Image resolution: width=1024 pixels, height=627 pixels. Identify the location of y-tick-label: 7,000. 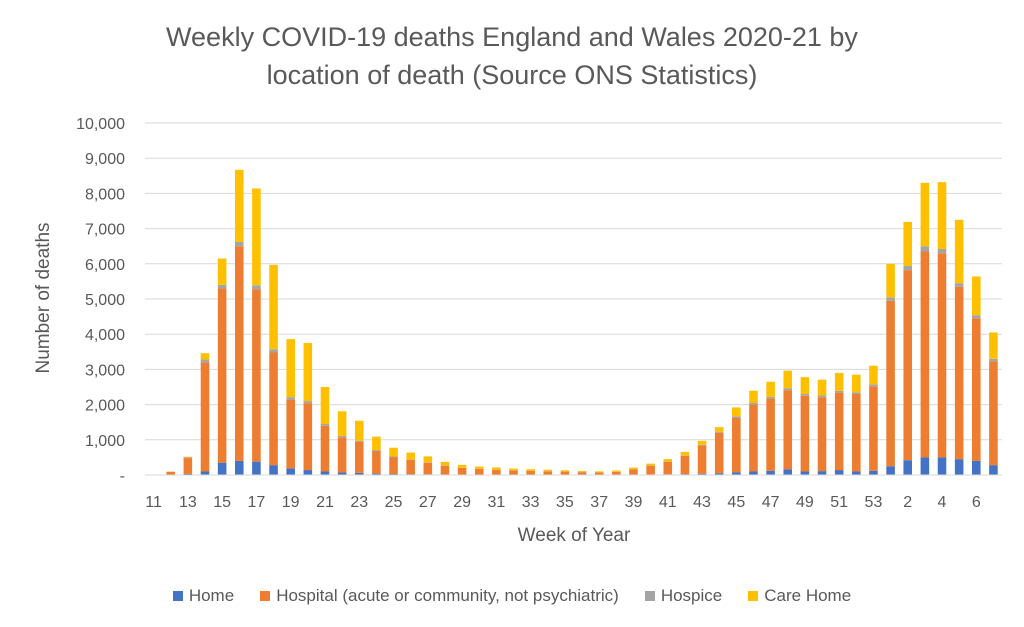
(105, 230).